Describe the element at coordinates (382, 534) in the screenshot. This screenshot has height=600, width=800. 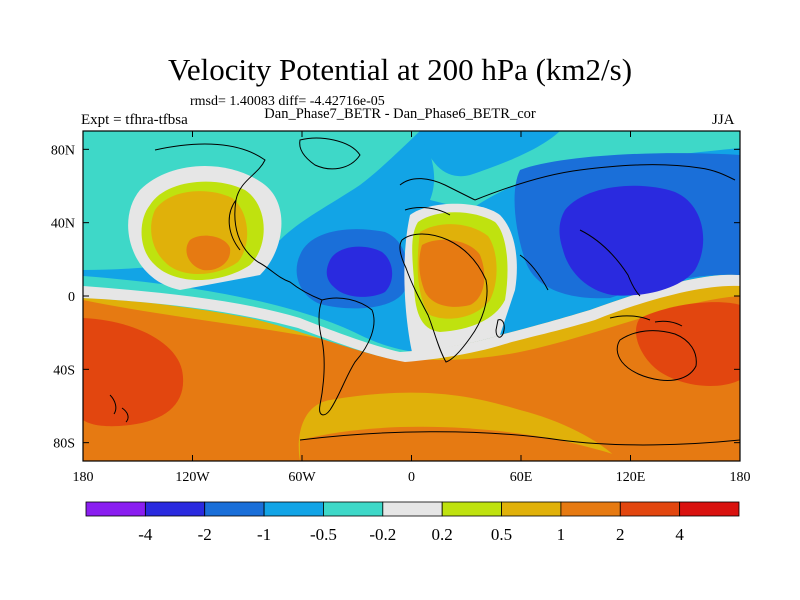
I see `colorbar-label-4: -0.2` at that location.